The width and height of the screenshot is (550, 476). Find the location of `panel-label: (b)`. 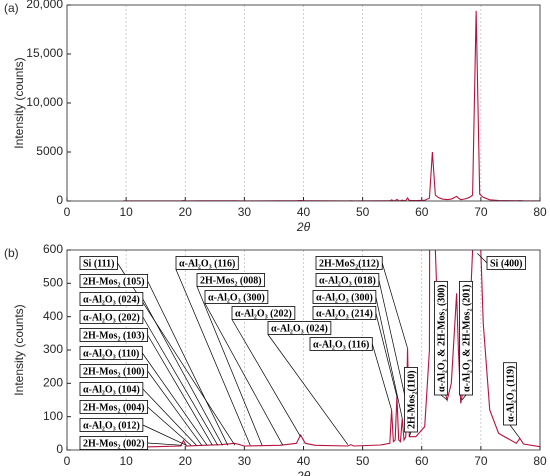

panel-label: (b) is located at coordinates (11, 253).